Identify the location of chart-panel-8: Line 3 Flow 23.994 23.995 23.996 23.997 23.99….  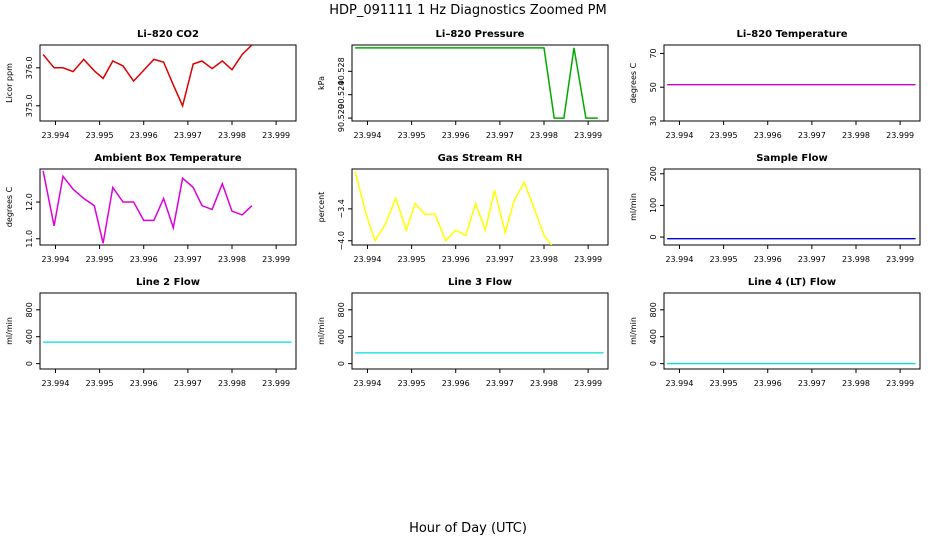
(463, 332).